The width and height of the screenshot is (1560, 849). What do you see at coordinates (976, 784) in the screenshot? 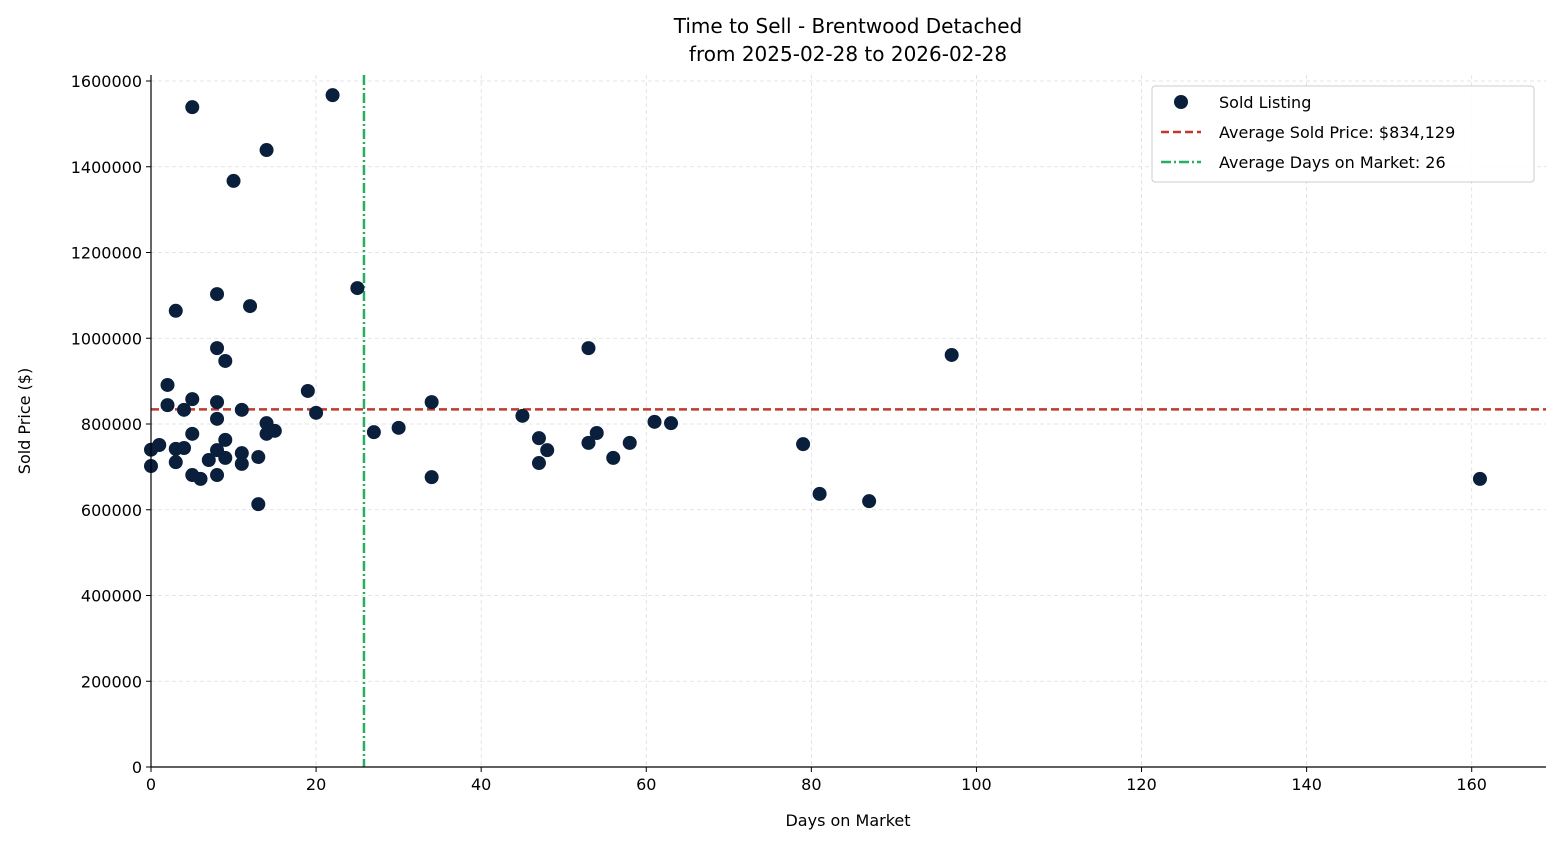
I see `x-tick-label: 100` at bounding box center [976, 784].